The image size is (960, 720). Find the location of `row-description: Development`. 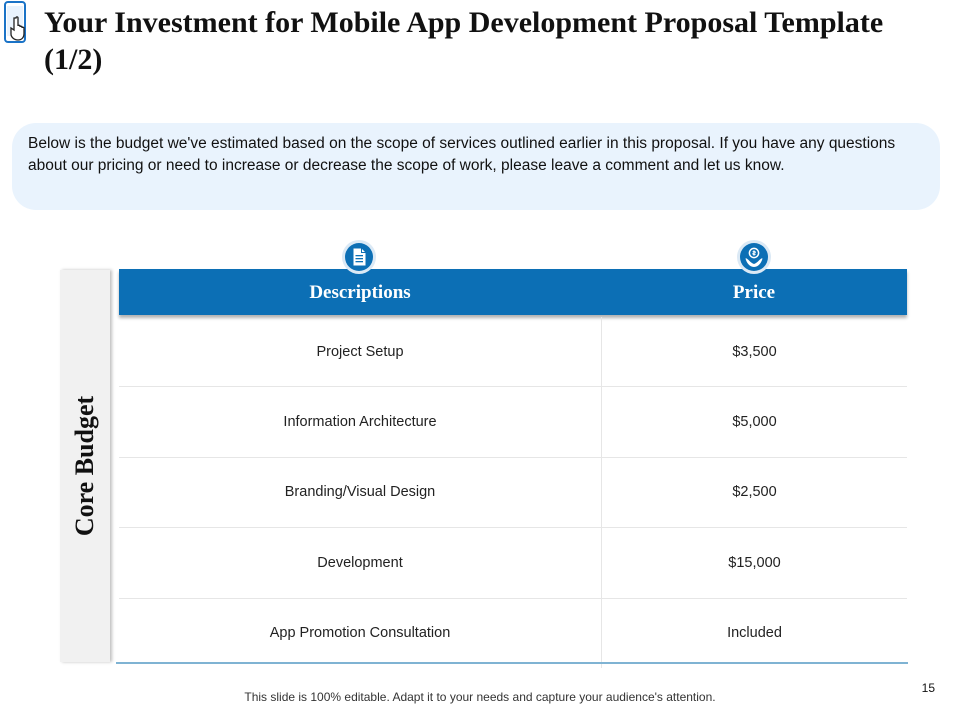

row-description: Development is located at coordinates (360, 563).